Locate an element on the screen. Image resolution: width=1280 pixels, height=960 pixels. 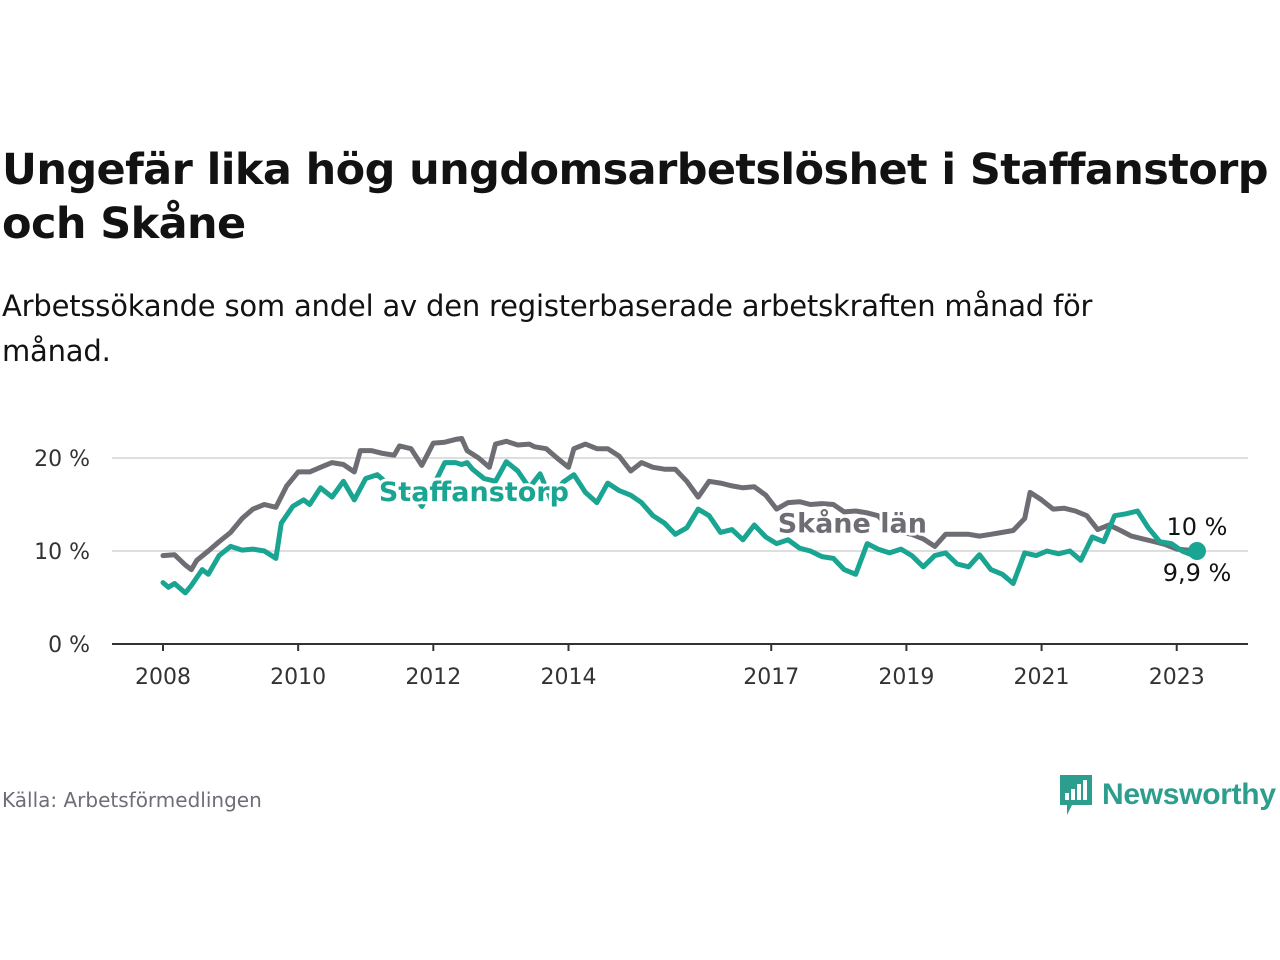
y-tick-label: 20 % is located at coordinates (62, 459).